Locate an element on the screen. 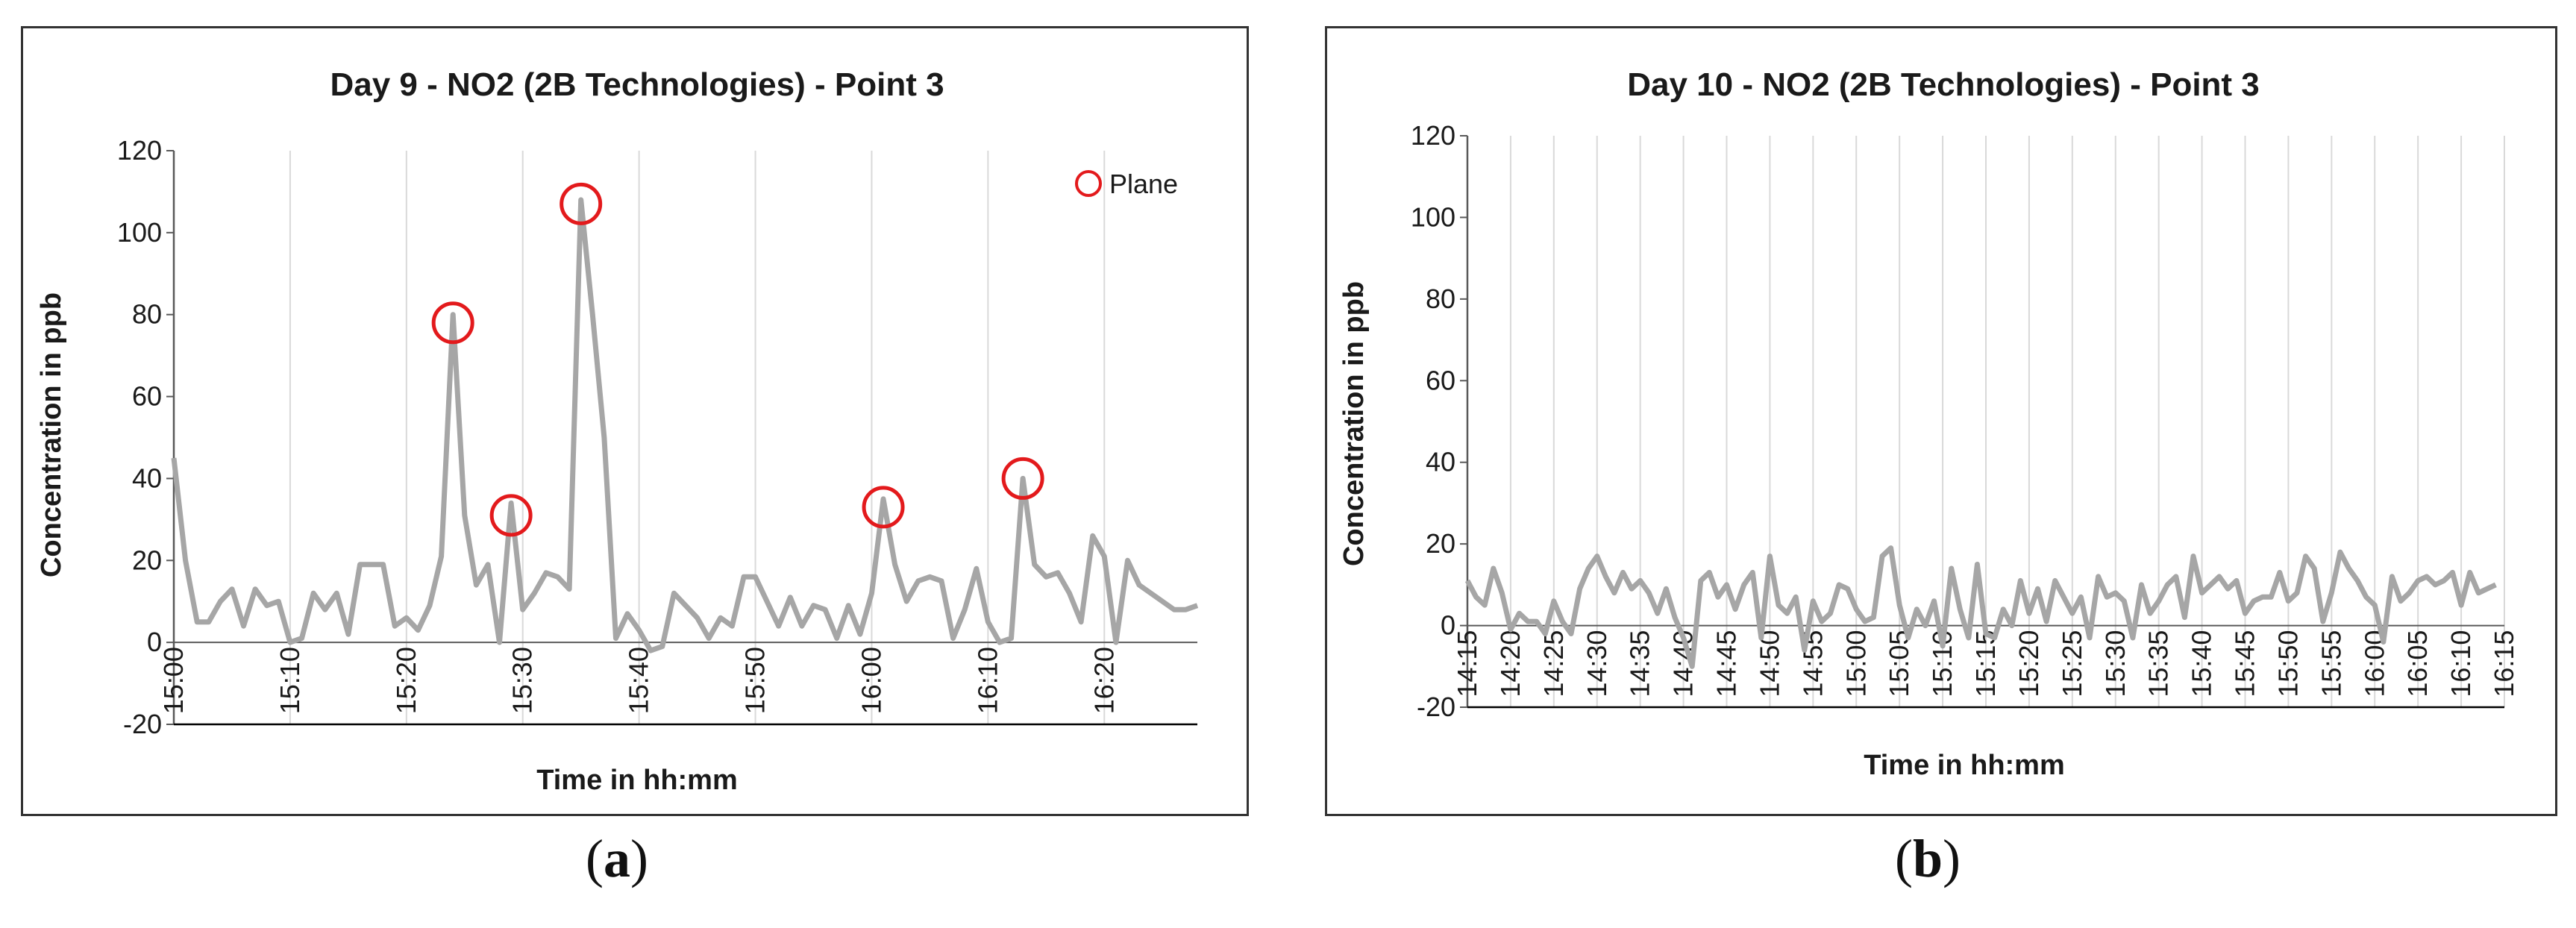  chart-a-xtick-label: 15:00 is located at coordinates (173, 680).